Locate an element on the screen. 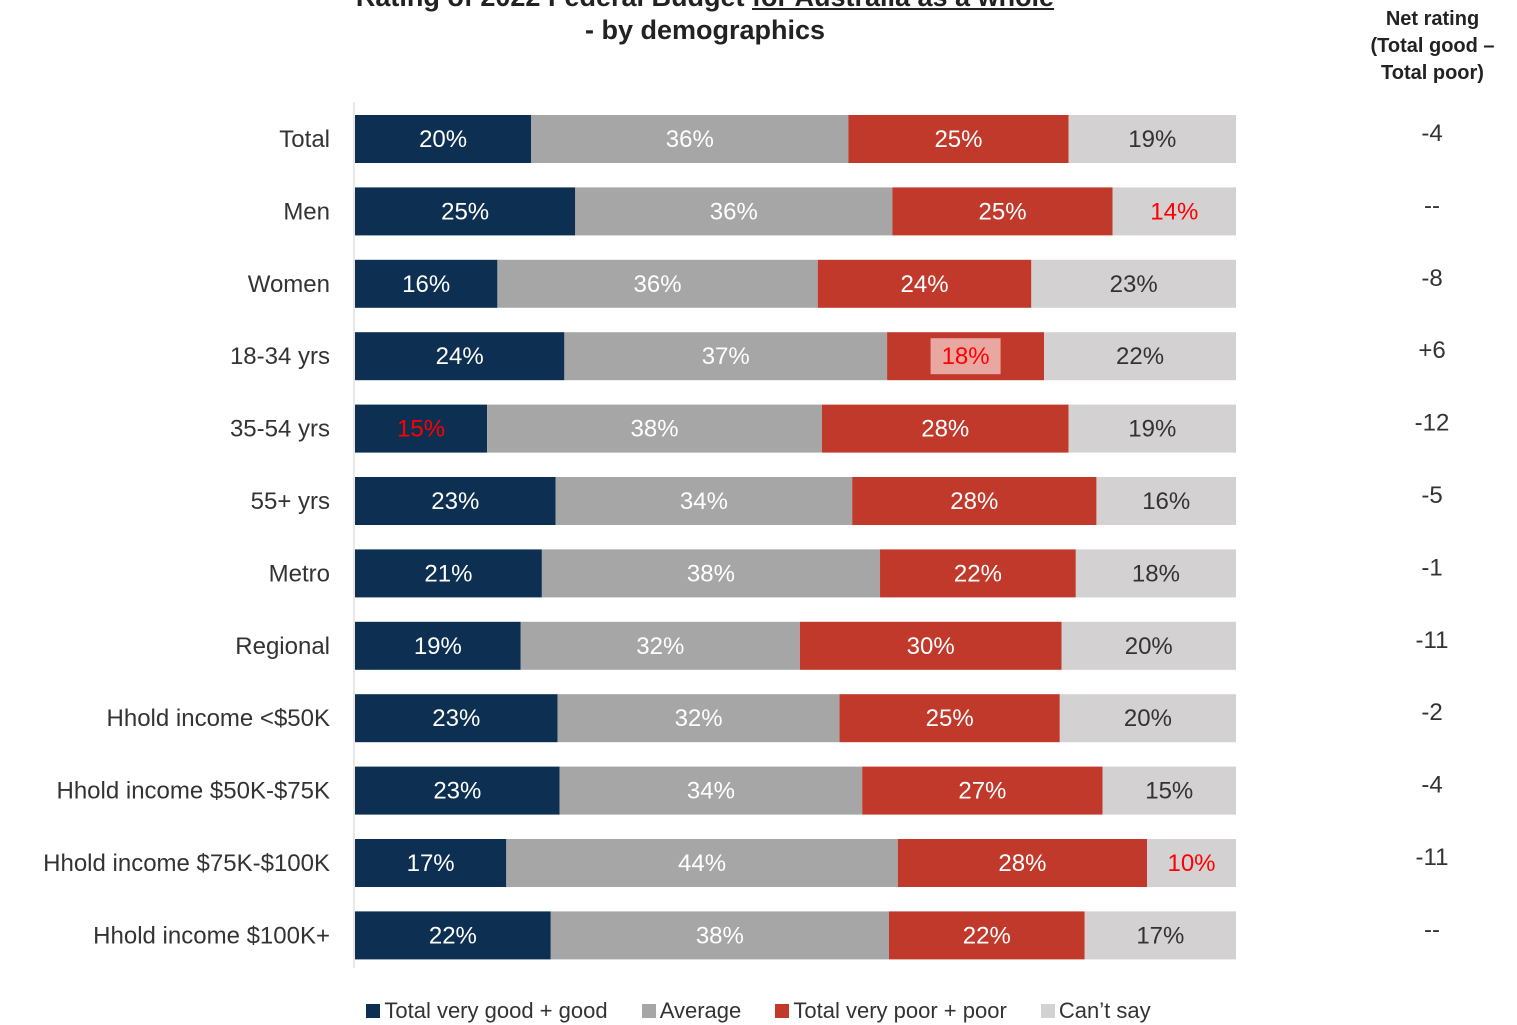  data-label: 10% is located at coordinates (1191, 863).